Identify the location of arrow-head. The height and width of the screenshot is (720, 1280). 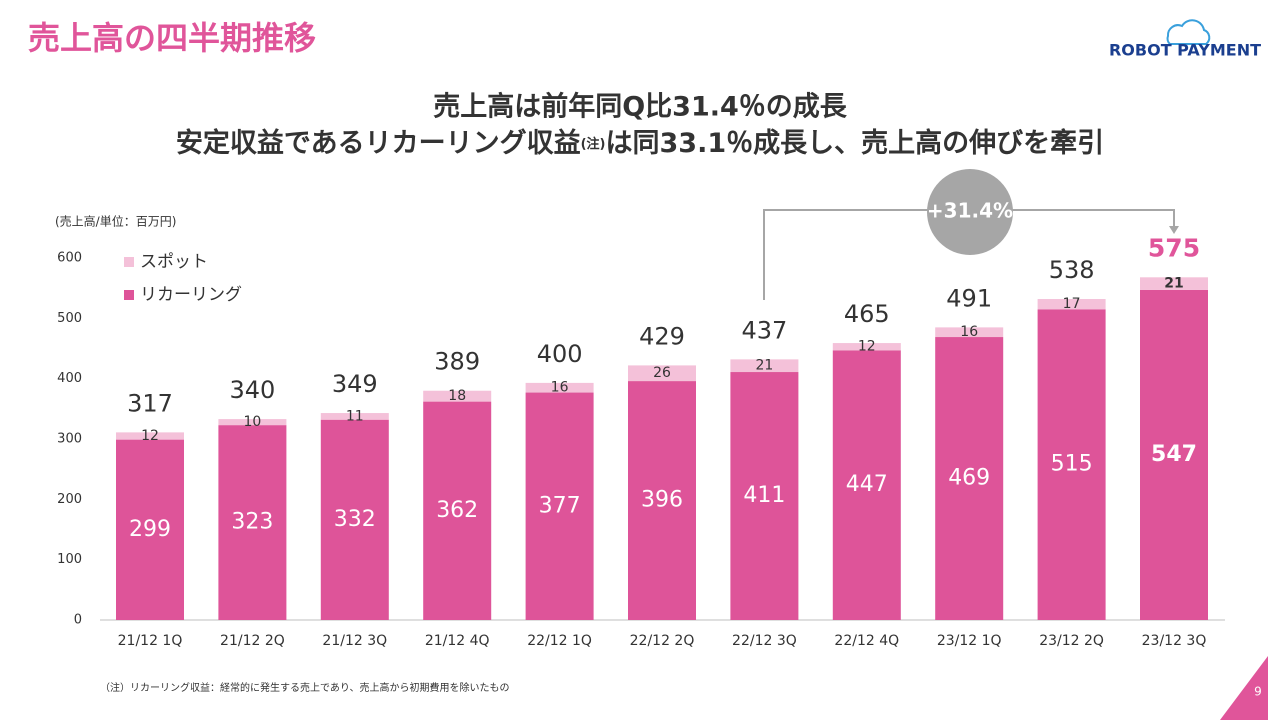
(1174, 230).